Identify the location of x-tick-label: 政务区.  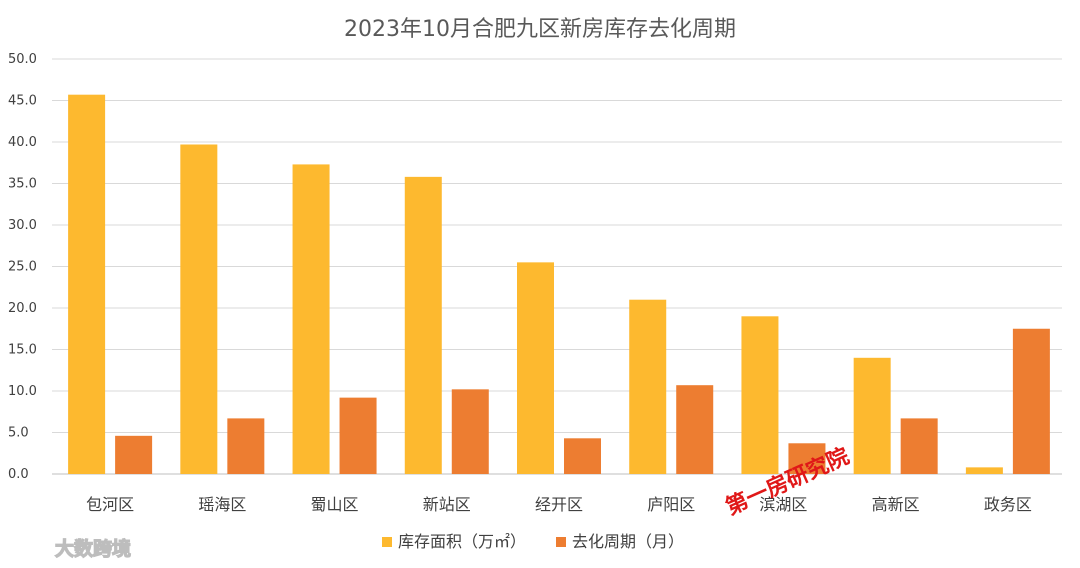
(1008, 504).